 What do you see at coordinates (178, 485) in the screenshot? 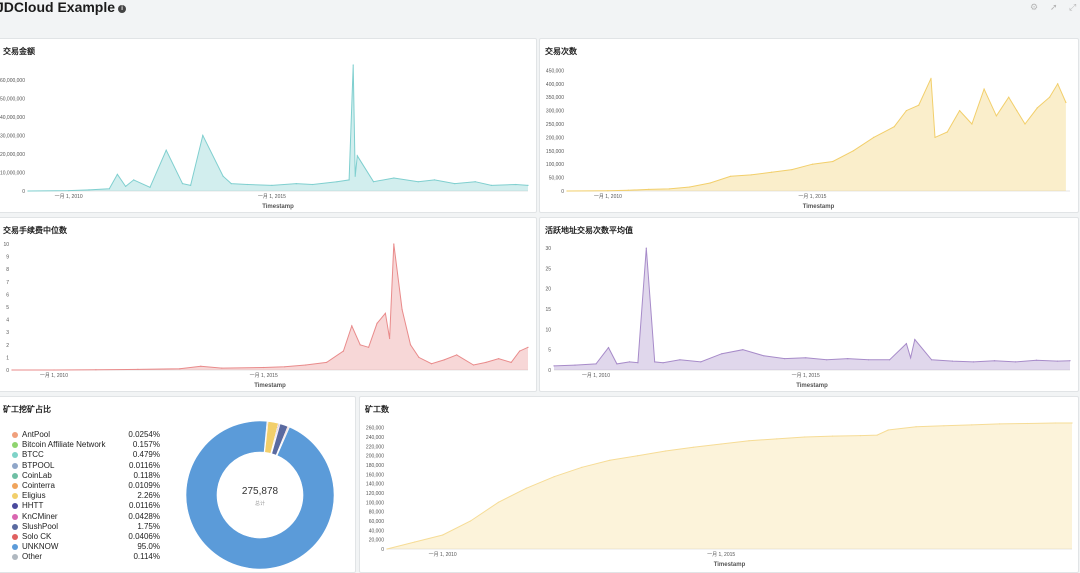
I see `miner-share-donut` at bounding box center [178, 485].